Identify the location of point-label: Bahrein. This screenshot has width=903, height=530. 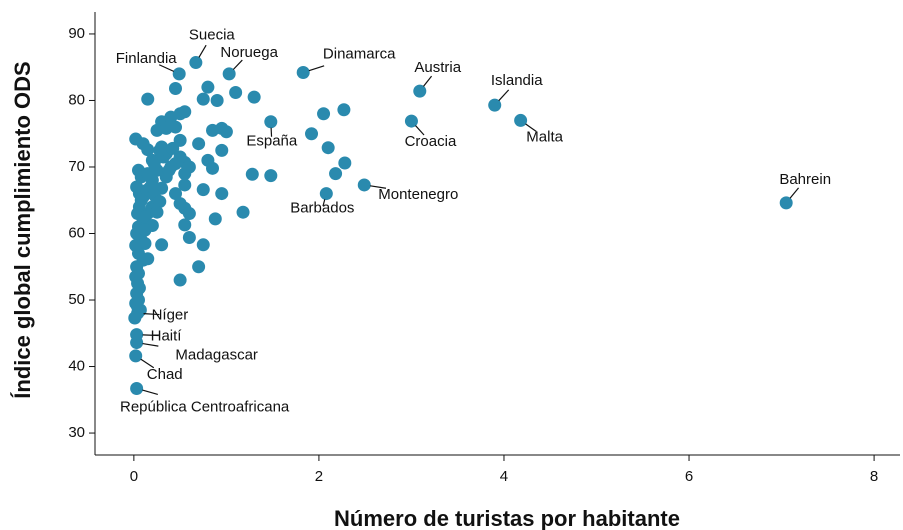
(805, 179).